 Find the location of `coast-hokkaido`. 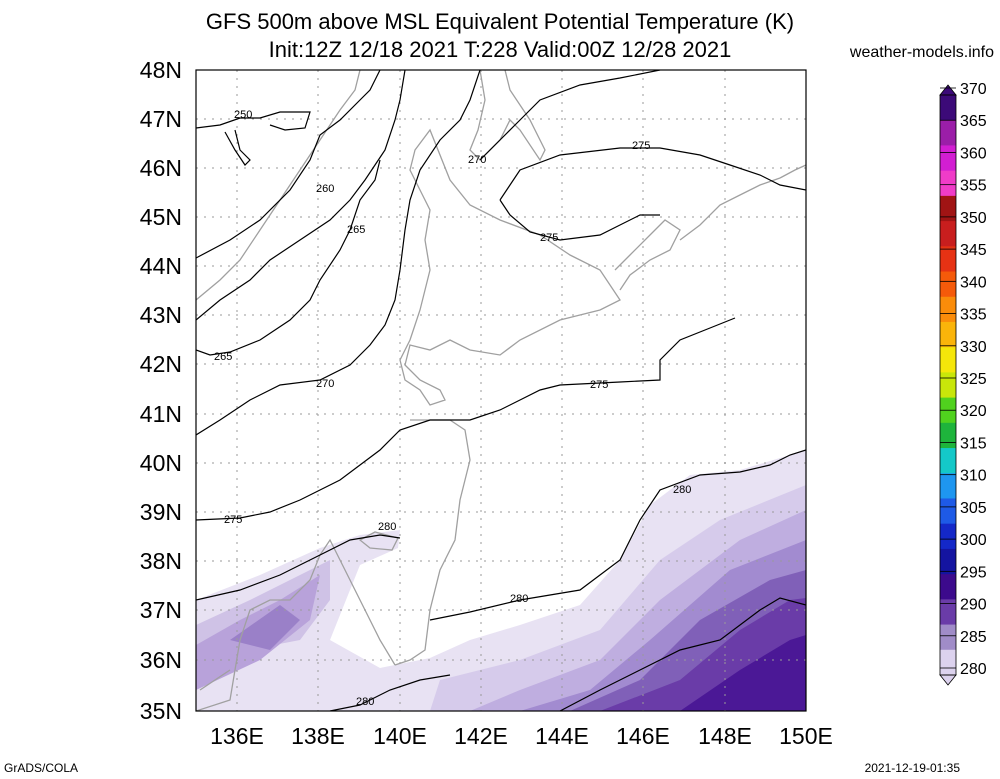

coast-hokkaido is located at coordinates (510, 267).